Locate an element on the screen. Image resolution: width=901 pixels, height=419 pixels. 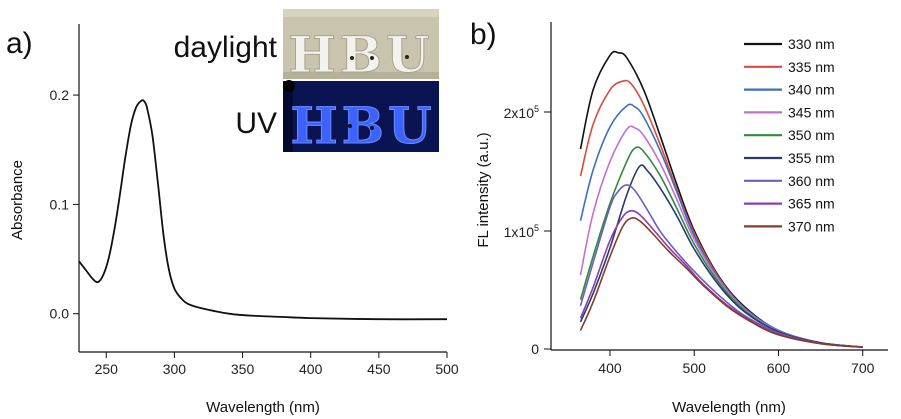
panel-b-x-tick-label: 400 is located at coordinates (610, 368).